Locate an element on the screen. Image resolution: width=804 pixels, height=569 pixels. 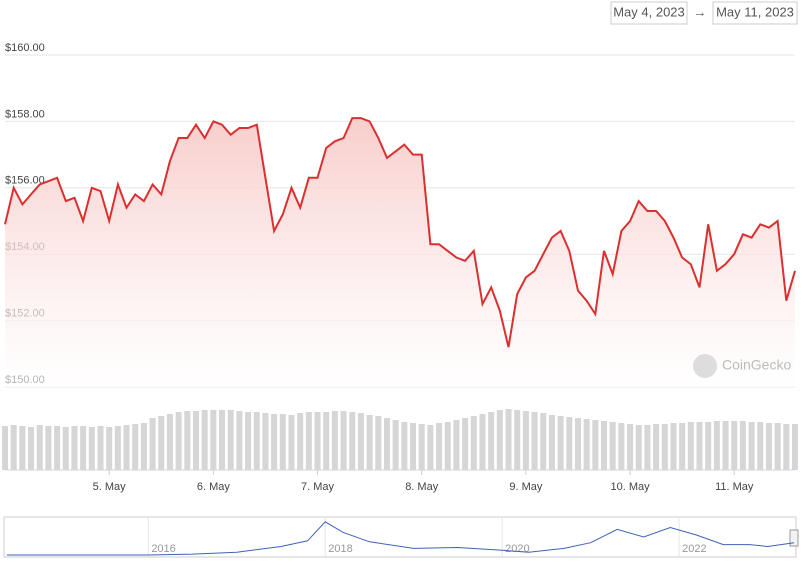
range-from-box is located at coordinates (649, 13).